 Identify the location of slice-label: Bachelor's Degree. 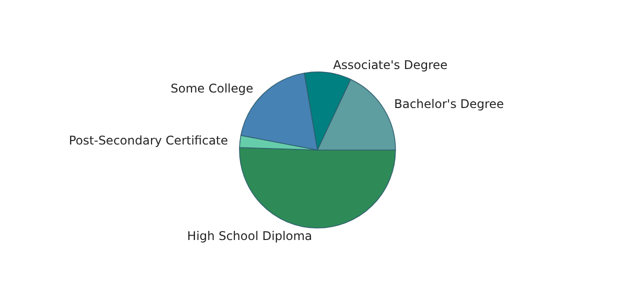
(449, 103).